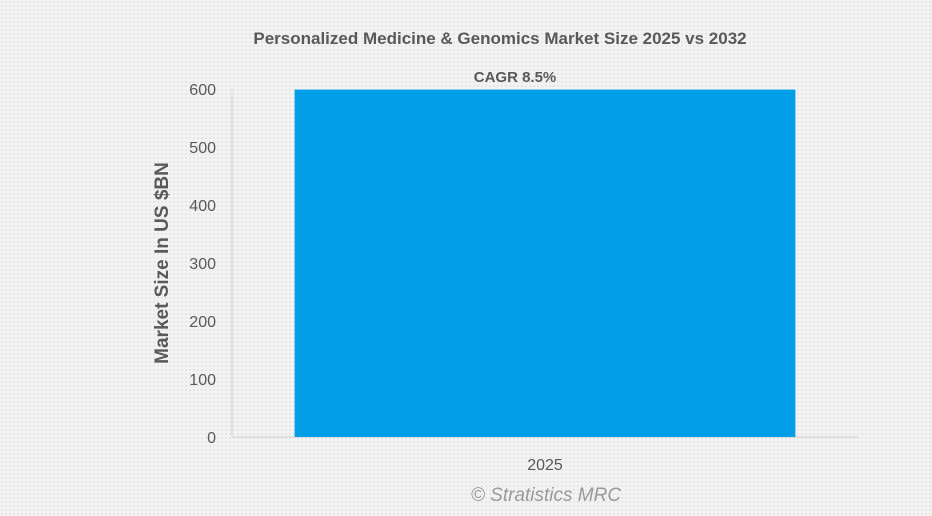 Image resolution: width=932 pixels, height=516 pixels. I want to click on cagr-annotation: CAGR 8.5%, so click(515, 77).